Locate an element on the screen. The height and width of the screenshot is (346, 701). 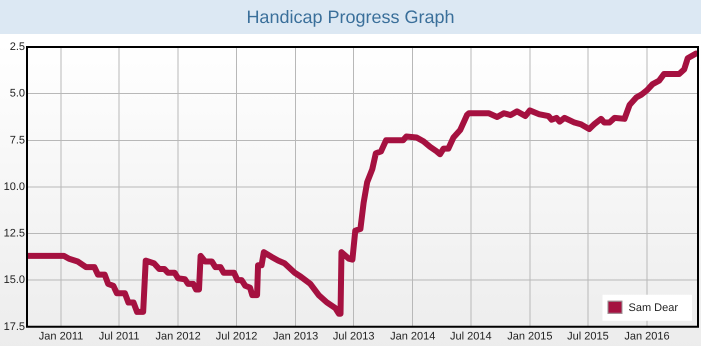
y-tick-label: 17.5 is located at coordinates (14, 326).